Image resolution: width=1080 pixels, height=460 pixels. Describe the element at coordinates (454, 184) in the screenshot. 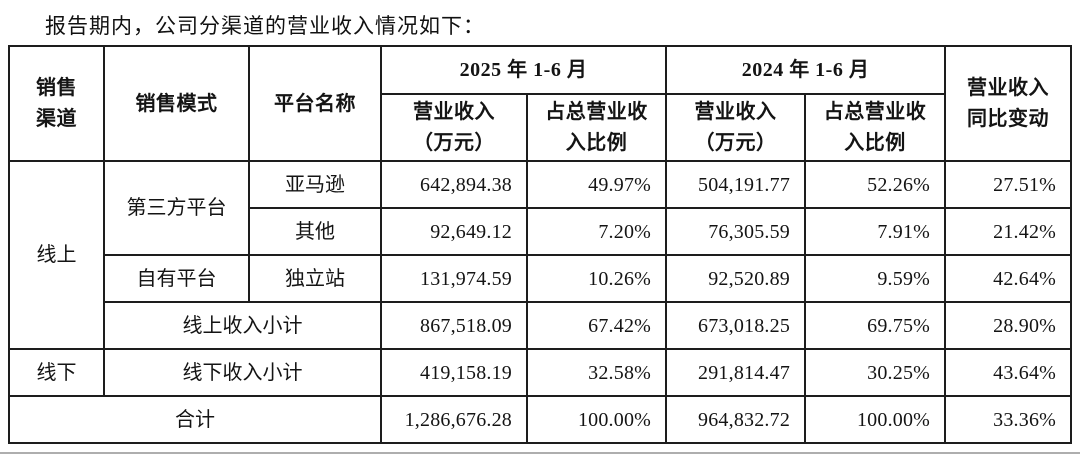

I see `cell-amazon-rev-2025: 642,894.38` at that location.